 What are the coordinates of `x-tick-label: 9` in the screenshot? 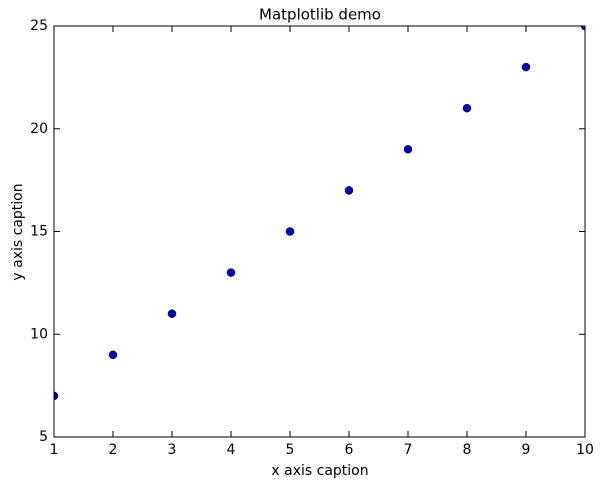 It's located at (526, 450).